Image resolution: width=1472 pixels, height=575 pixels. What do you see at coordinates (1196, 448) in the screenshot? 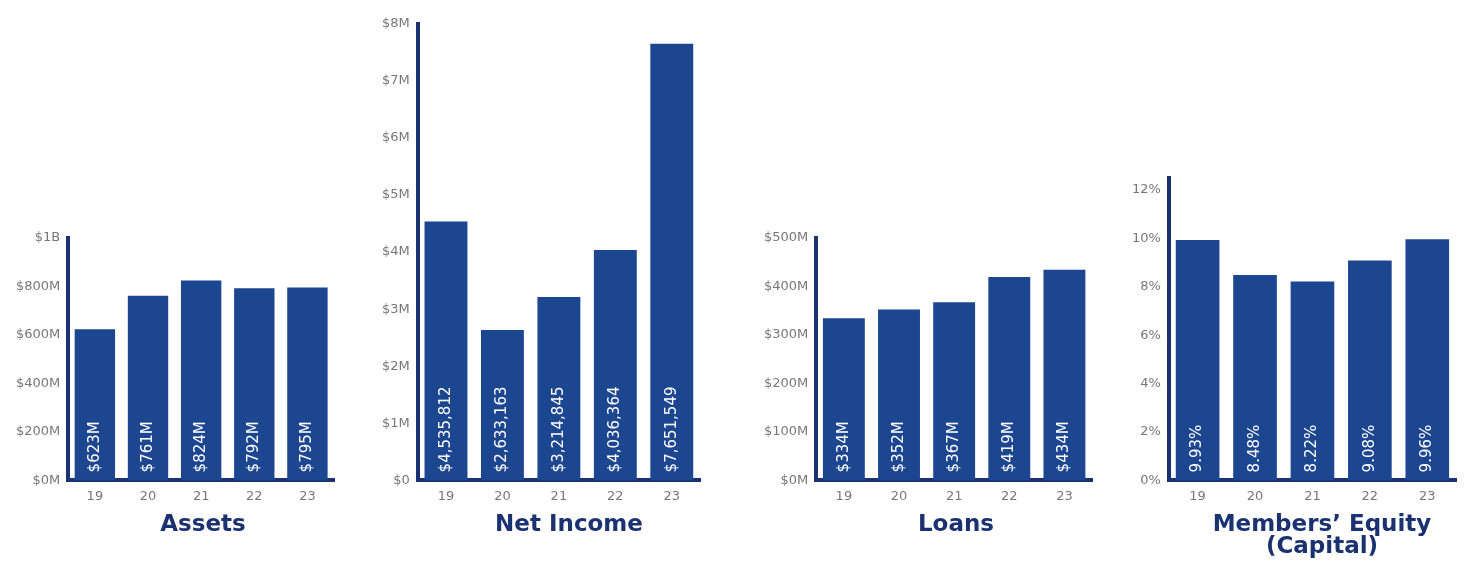
I see `data-label: 9.93%` at bounding box center [1196, 448].